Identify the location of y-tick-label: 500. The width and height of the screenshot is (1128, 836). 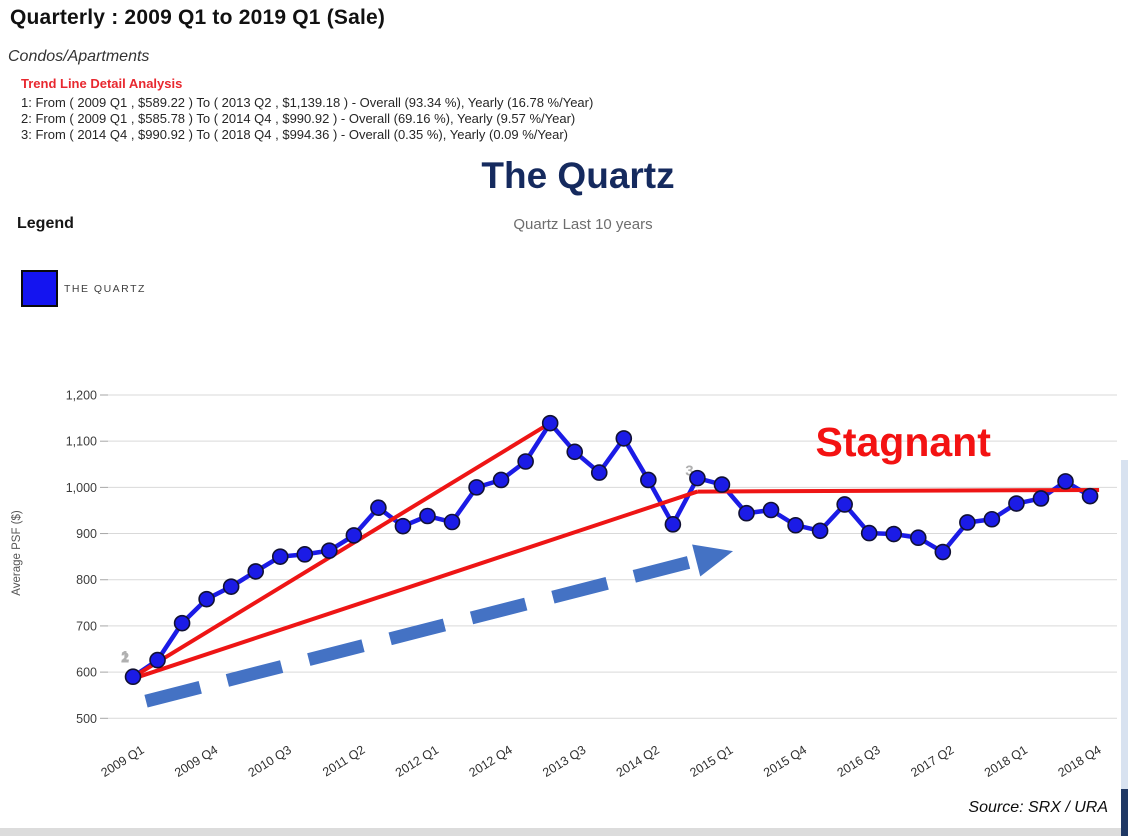
(86, 719).